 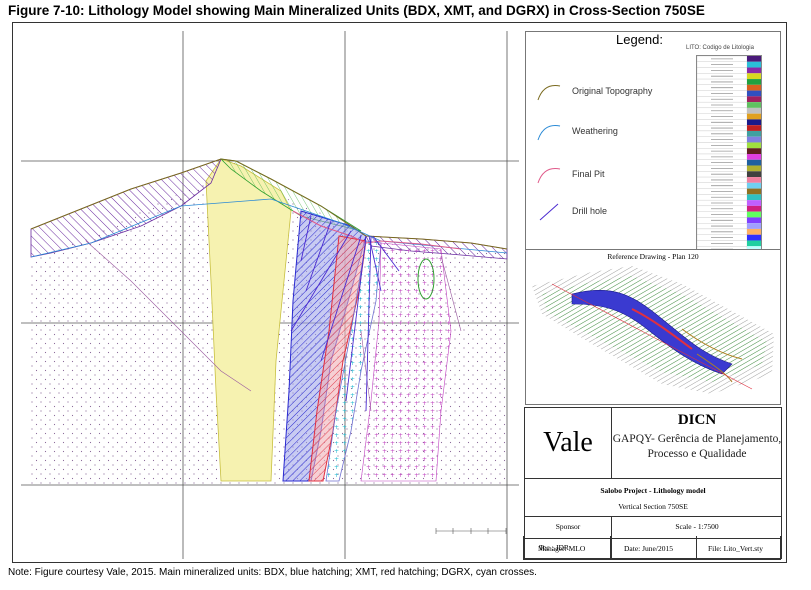 What do you see at coordinates (697, 526) in the screenshot?
I see `scale-label: Scale - 1:7500` at bounding box center [697, 526].